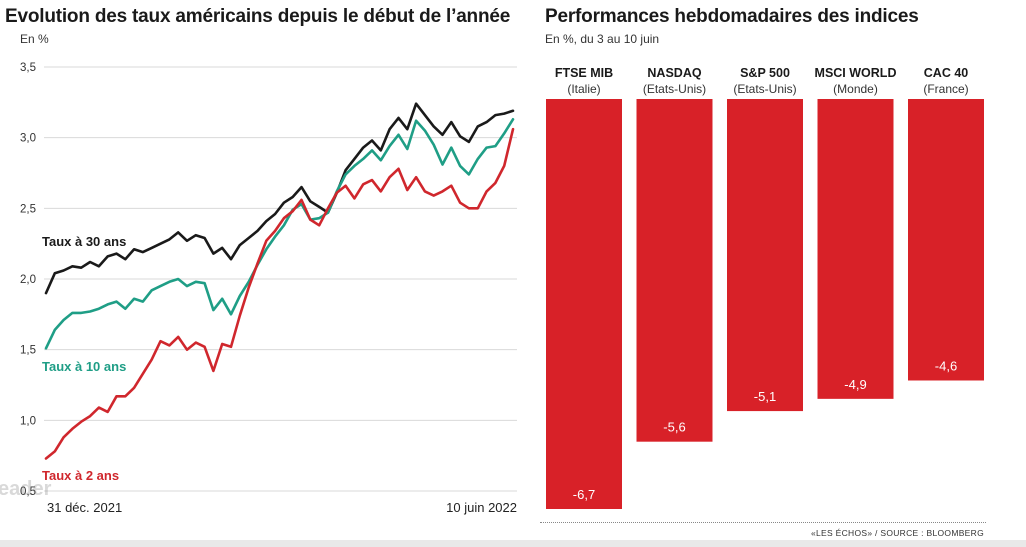 This screenshot has height=547, width=1026. Describe the element at coordinates (28, 68) in the screenshot. I see `y-tick-label: 3,5` at that location.